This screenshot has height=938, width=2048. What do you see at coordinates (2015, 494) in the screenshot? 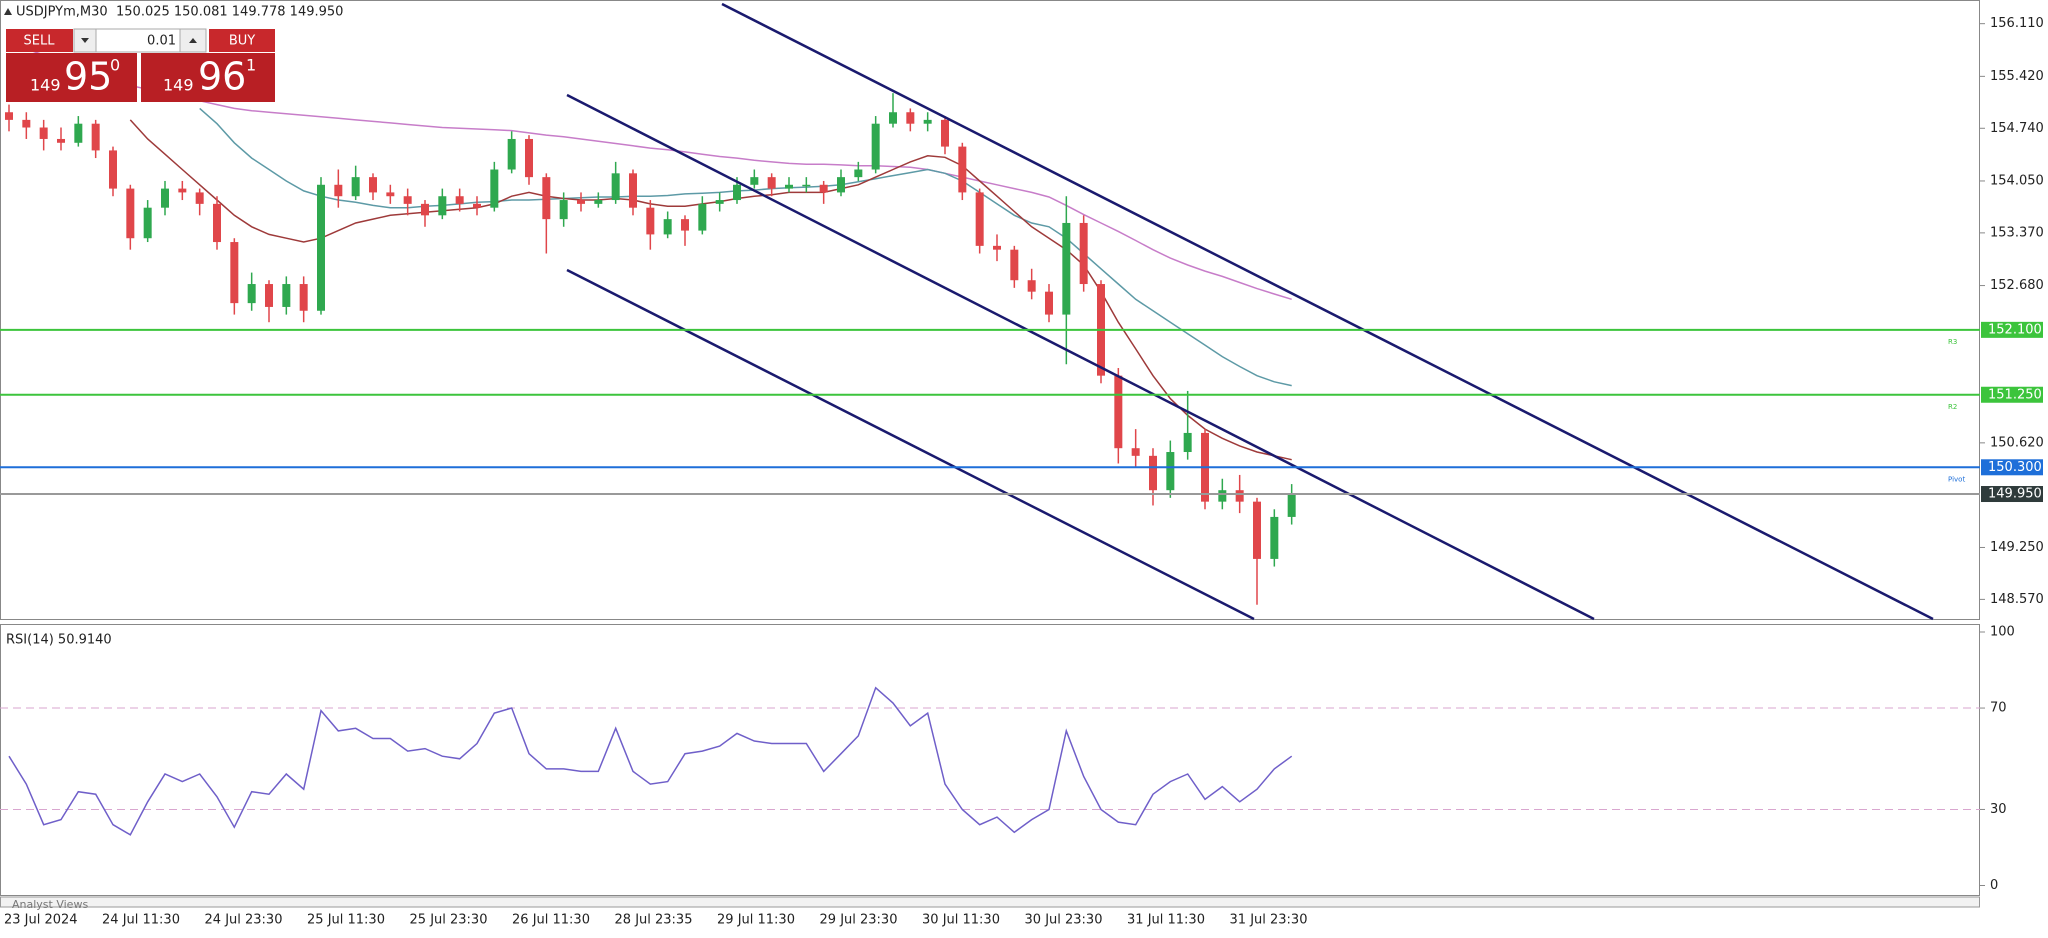
I see `level-label: 149.950` at bounding box center [2015, 494].